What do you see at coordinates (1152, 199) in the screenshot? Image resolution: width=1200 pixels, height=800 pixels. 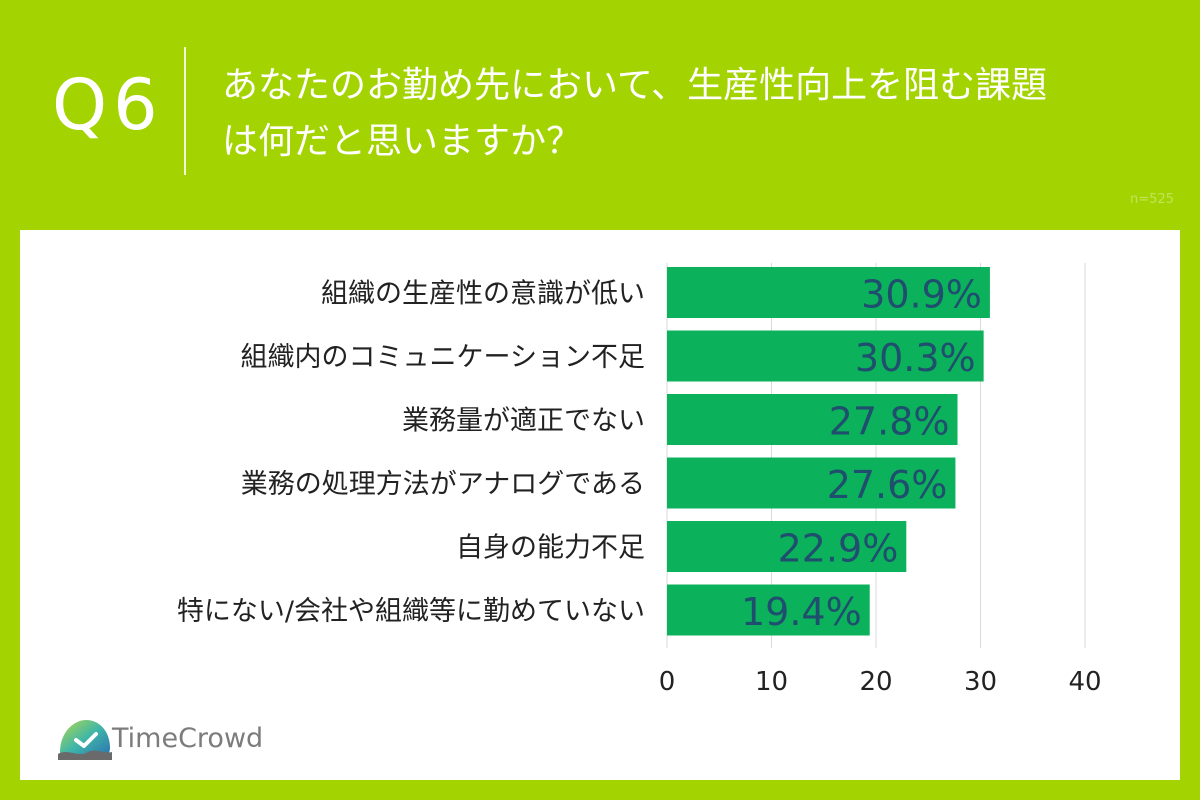 I see `sample-size: n=525` at bounding box center [1152, 199].